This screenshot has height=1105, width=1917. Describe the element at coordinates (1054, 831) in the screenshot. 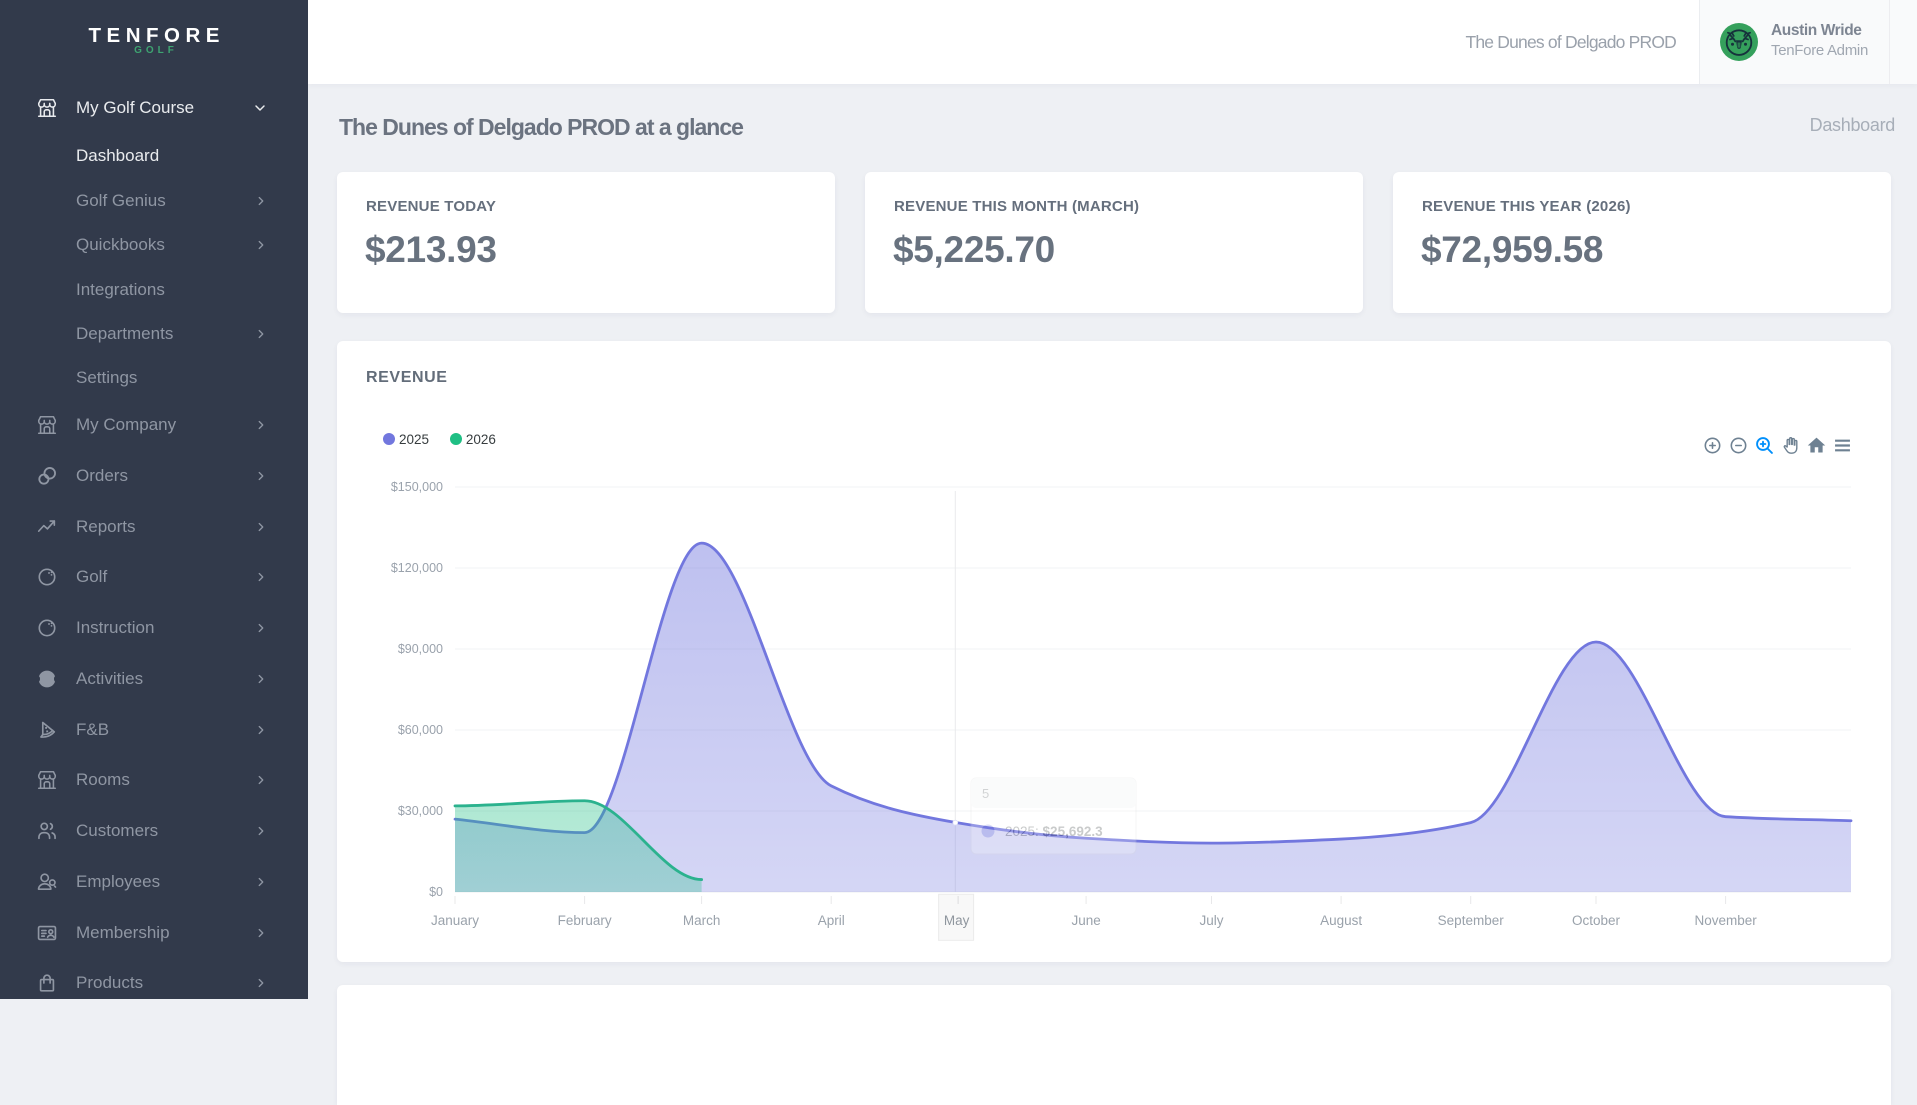

I see `svg-text: 2025: $25,692.3` at that location.